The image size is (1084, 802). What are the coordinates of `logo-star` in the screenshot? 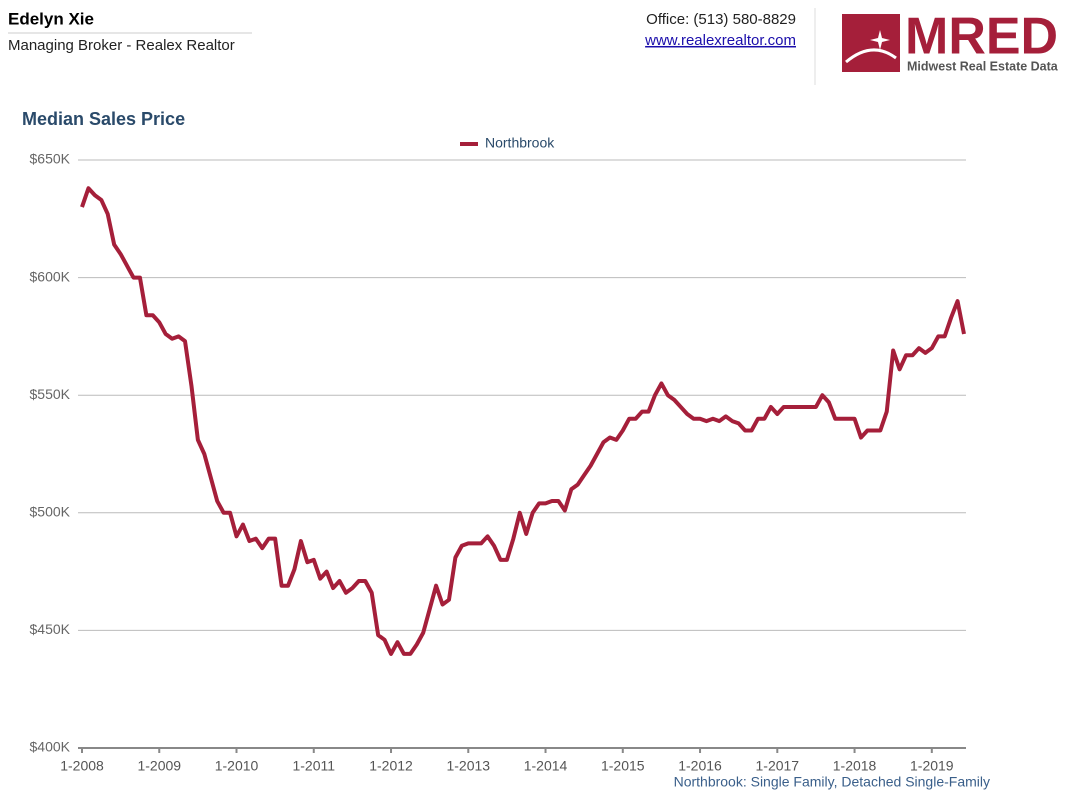 It's located at (880, 40).